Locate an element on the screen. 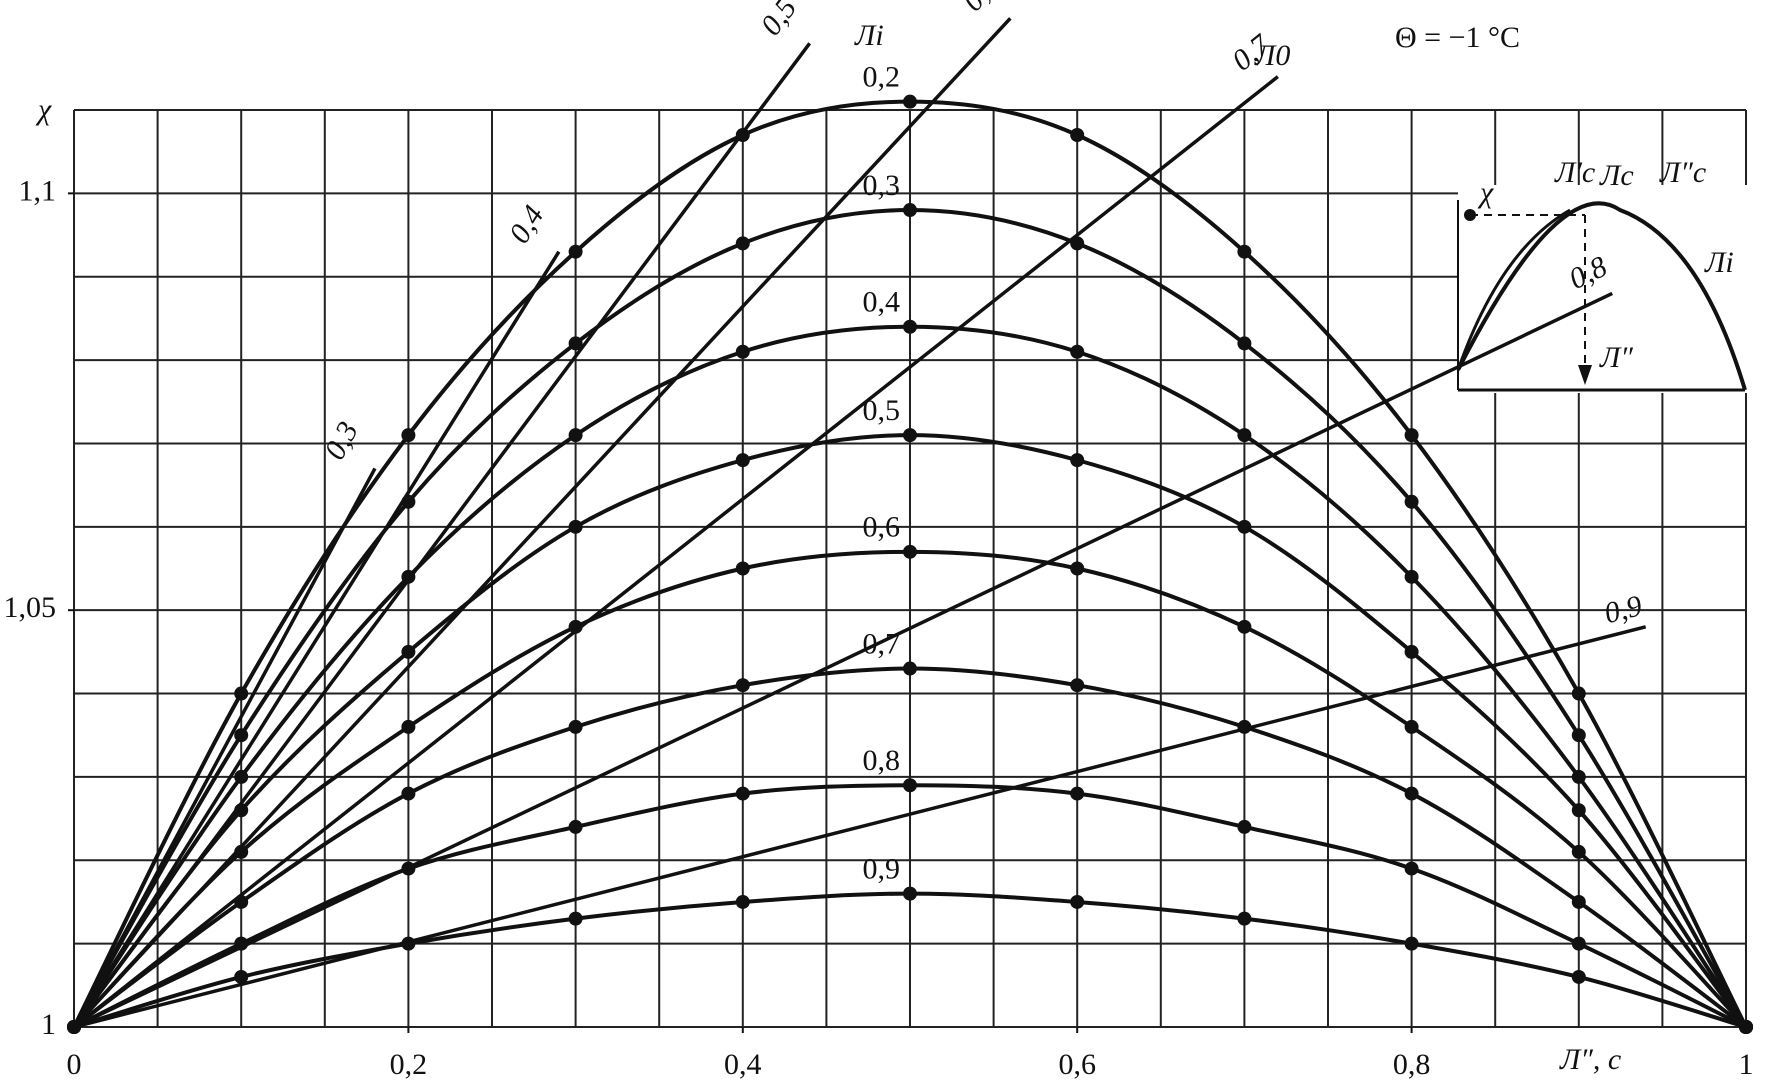 The image size is (1771, 1084). ray-label: 0,9 is located at coordinates (1623, 609).